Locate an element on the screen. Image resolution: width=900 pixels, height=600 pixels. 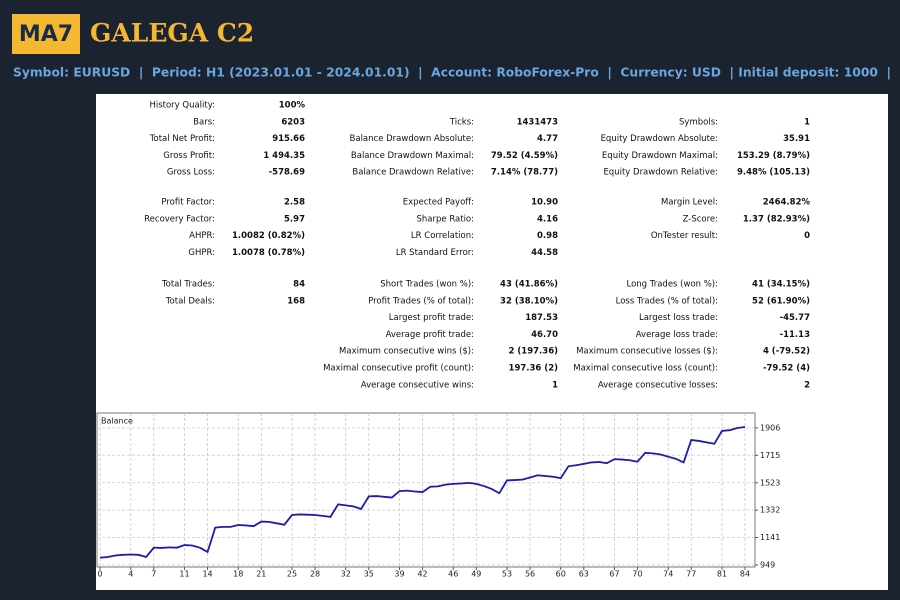
stat-value: 32 (38.10%) is located at coordinates (529, 301).